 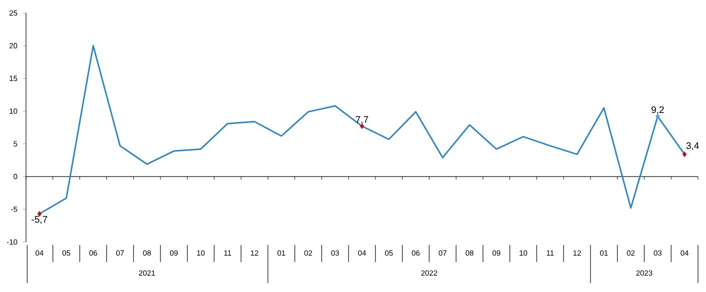 What do you see at coordinates (40, 220) in the screenshot?
I see `data-label: -5,7` at bounding box center [40, 220].